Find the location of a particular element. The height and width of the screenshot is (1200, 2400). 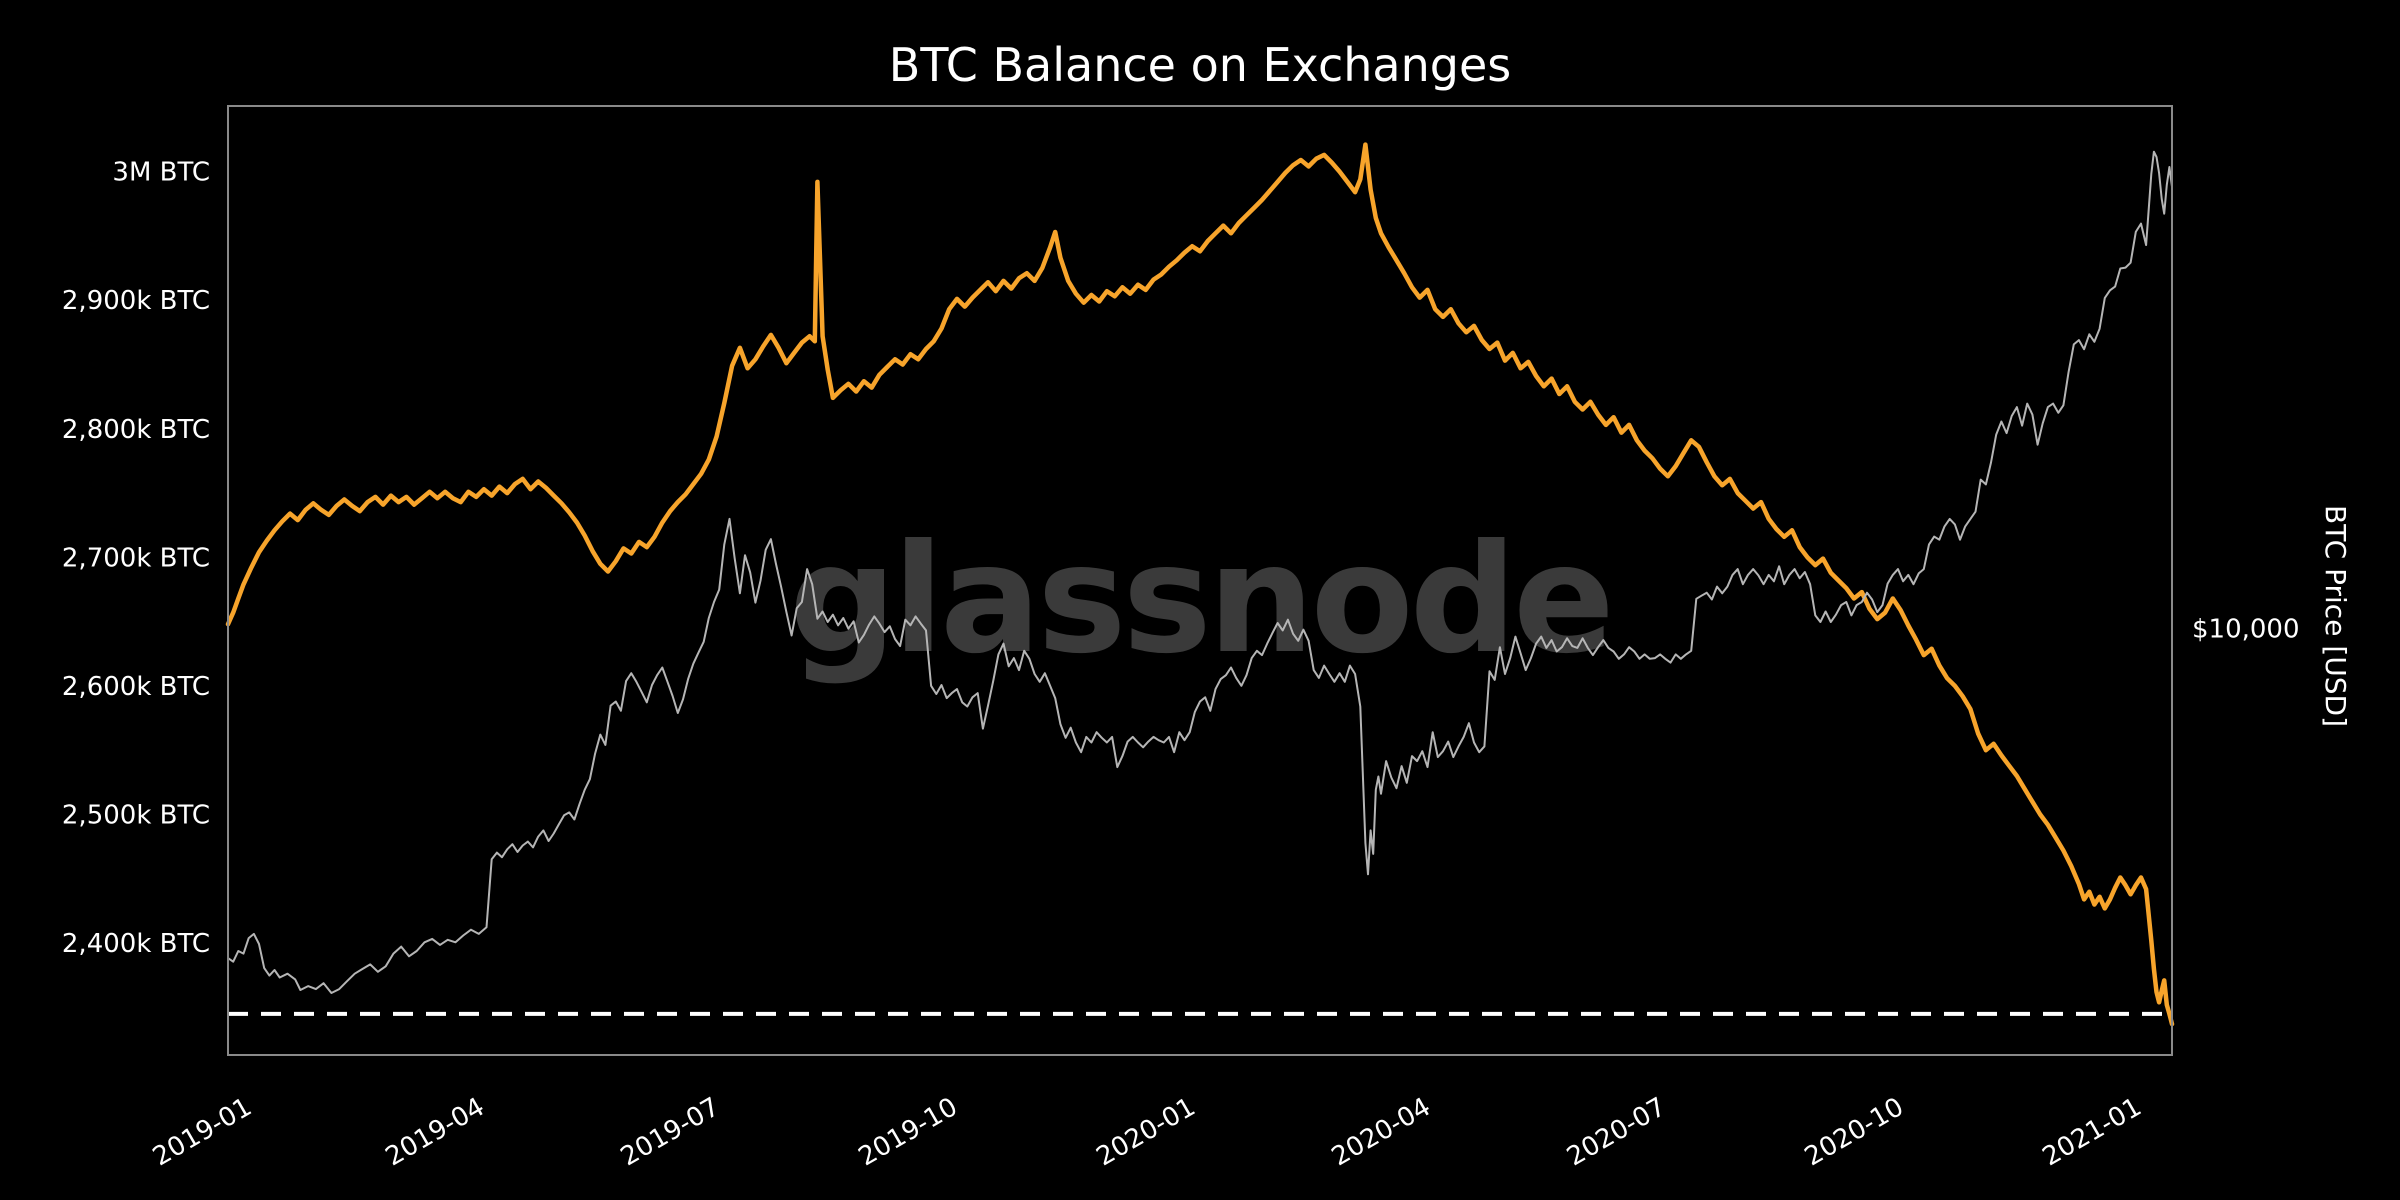

x-axis-tick-label: 2020-07 is located at coordinates (1616, 1132).